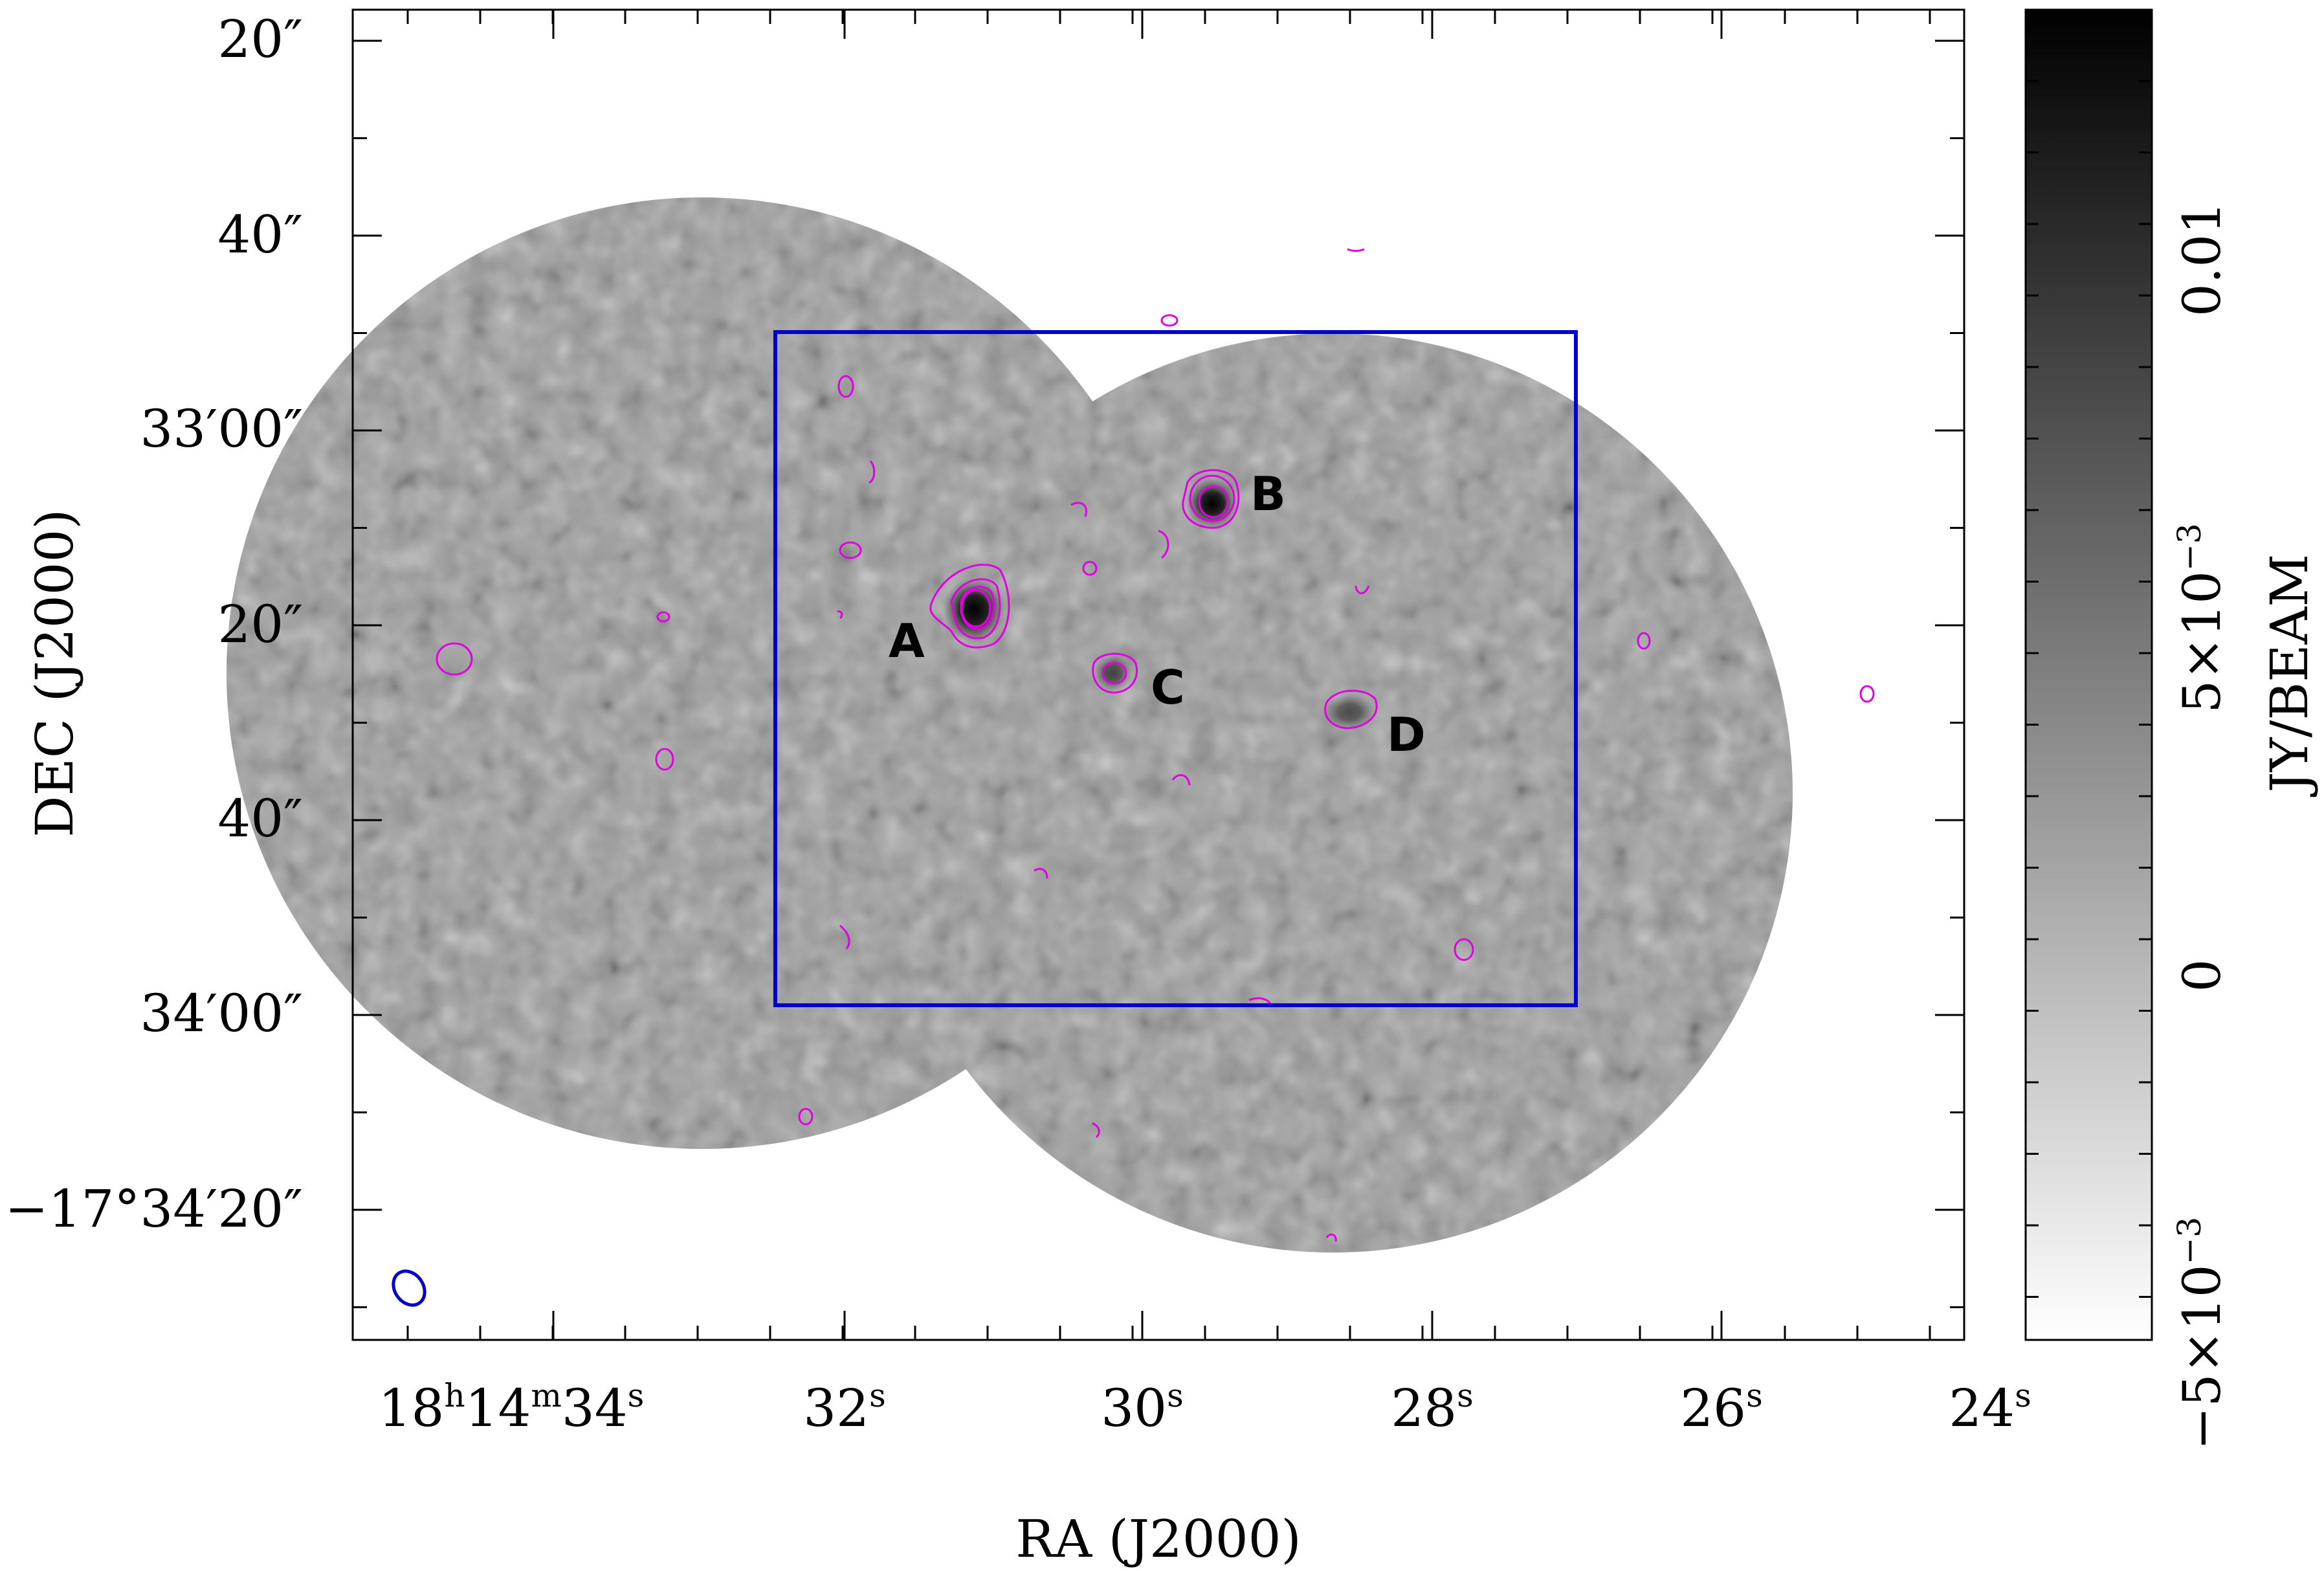 Image resolution: width=2324 pixels, height=1571 pixels. What do you see at coordinates (1268, 494) in the screenshot?
I see `source-label-B: B` at bounding box center [1268, 494].